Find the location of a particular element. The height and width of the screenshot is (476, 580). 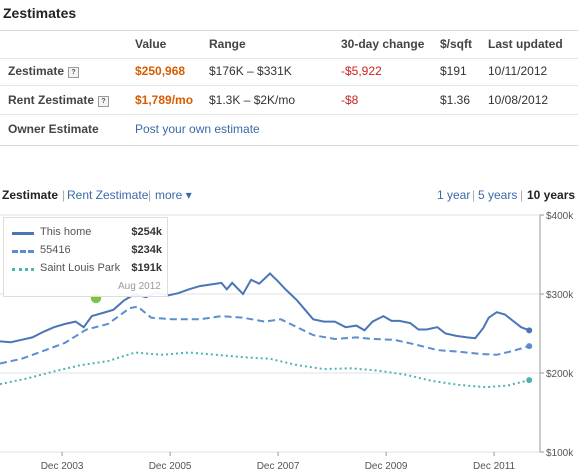

x-tick-label: Dec 2003 is located at coordinates (62, 466).